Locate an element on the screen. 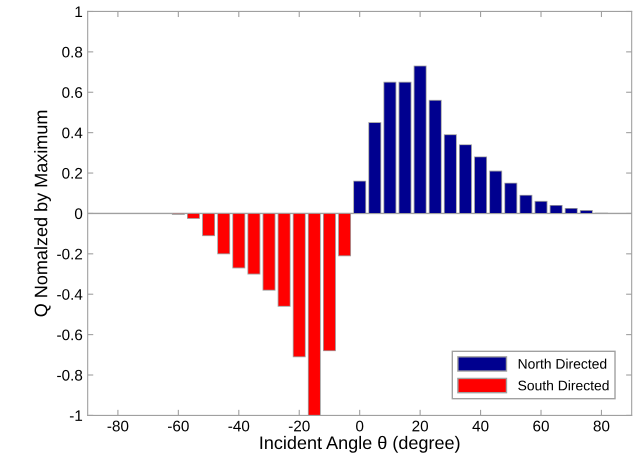 This screenshot has width=640, height=459. y-axis-title: Q Nomalzed by Maximum is located at coordinates (42, 213).